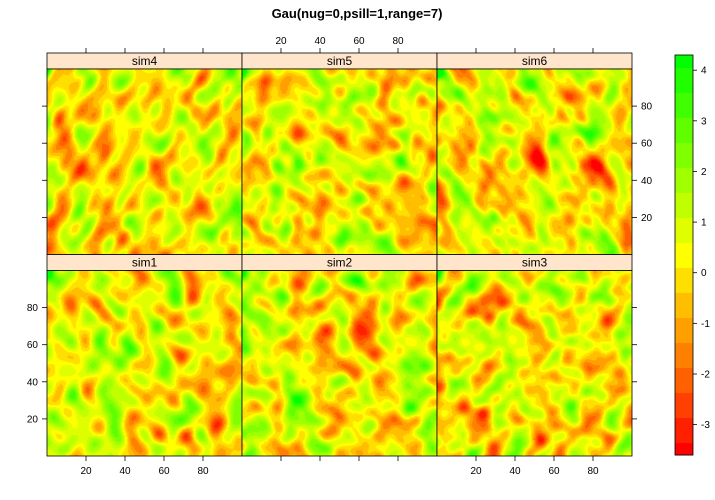  I want to click on panel-sim3: sim3, so click(534, 355).